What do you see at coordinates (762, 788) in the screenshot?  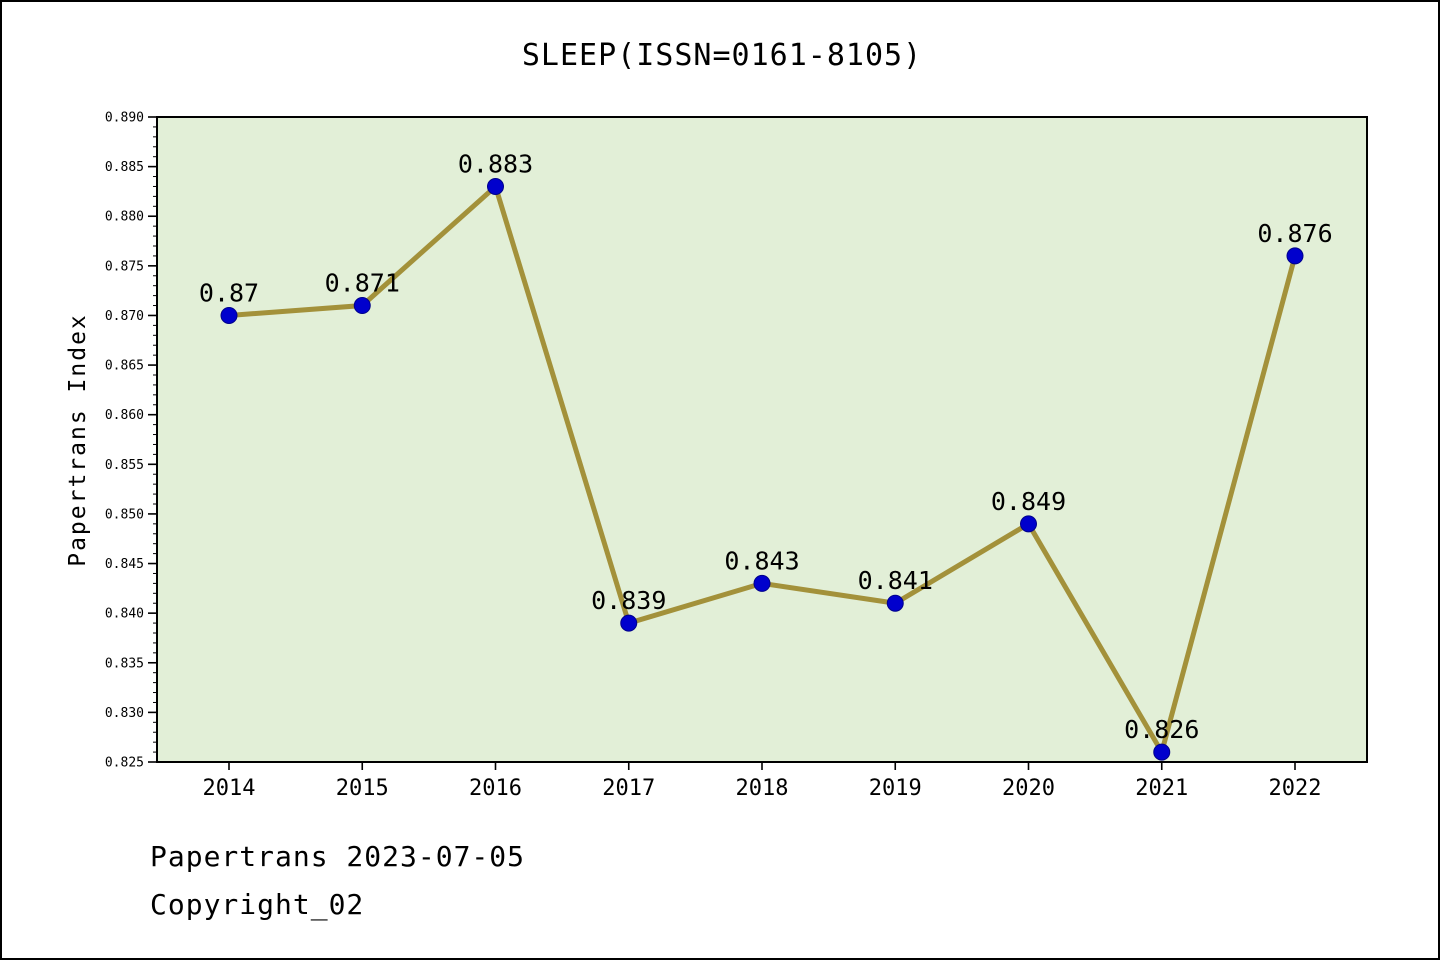 I see `x-tick-label: 2018` at bounding box center [762, 788].